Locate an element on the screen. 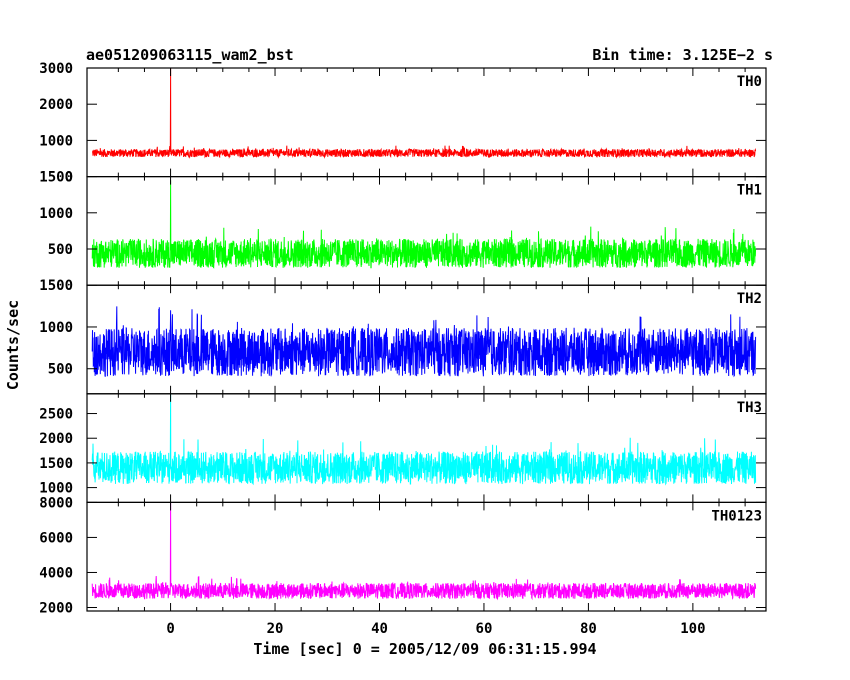  panel-label-th0123: TH0123 is located at coordinates (736, 516).